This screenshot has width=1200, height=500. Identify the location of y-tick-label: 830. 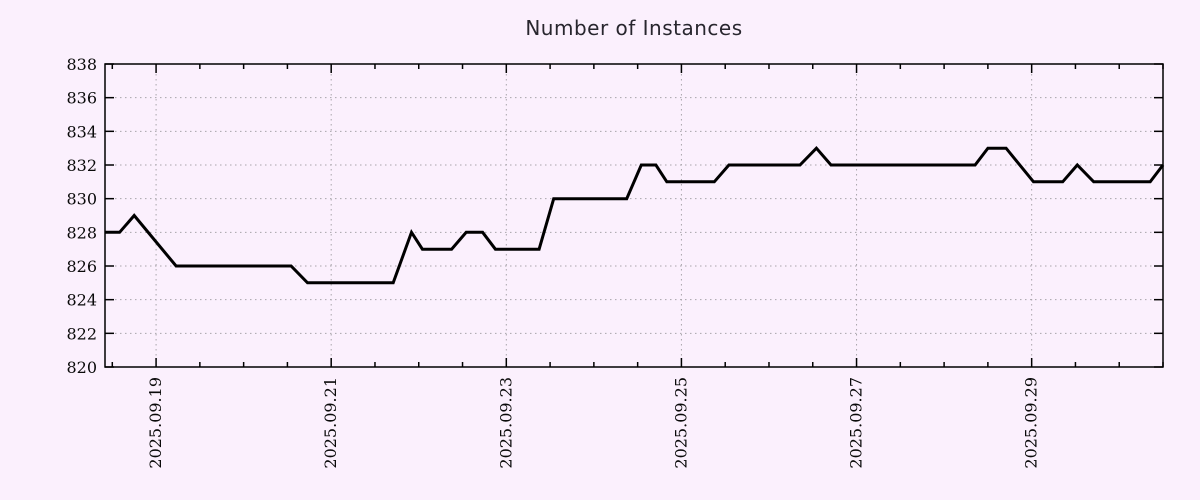
(81, 199).